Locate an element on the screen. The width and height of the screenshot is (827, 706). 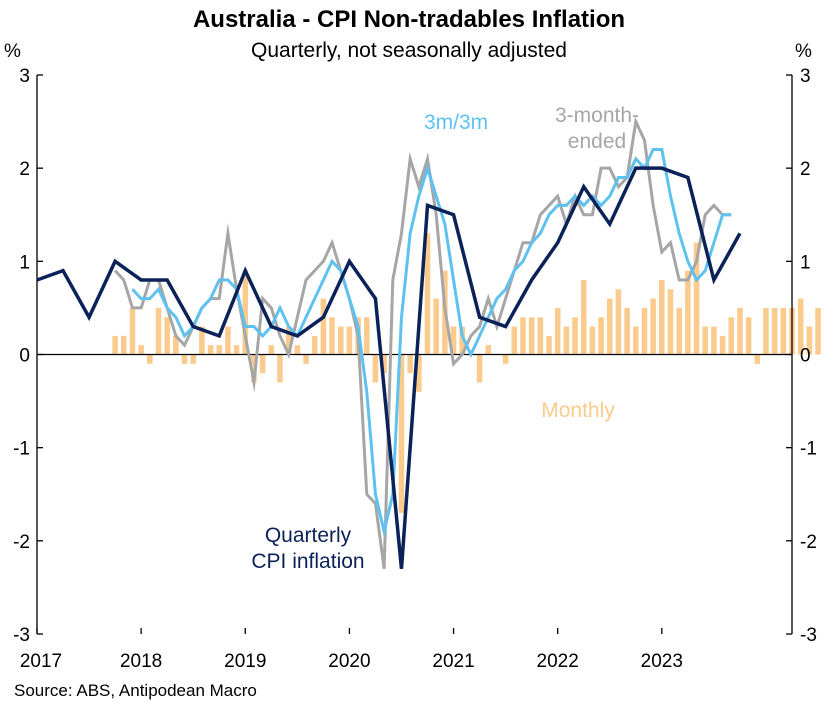
right-unit-label: % is located at coordinates (803, 51).